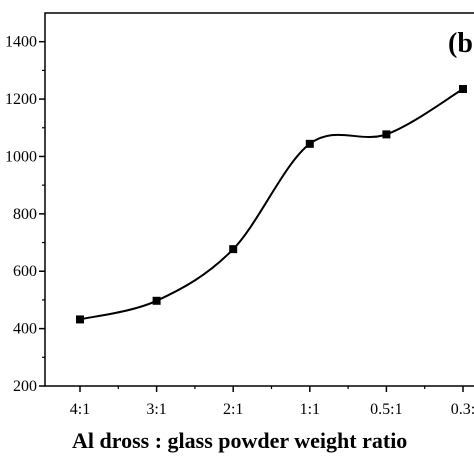  Describe the element at coordinates (460, 43) in the screenshot. I see `panel-label: (b` at that location.